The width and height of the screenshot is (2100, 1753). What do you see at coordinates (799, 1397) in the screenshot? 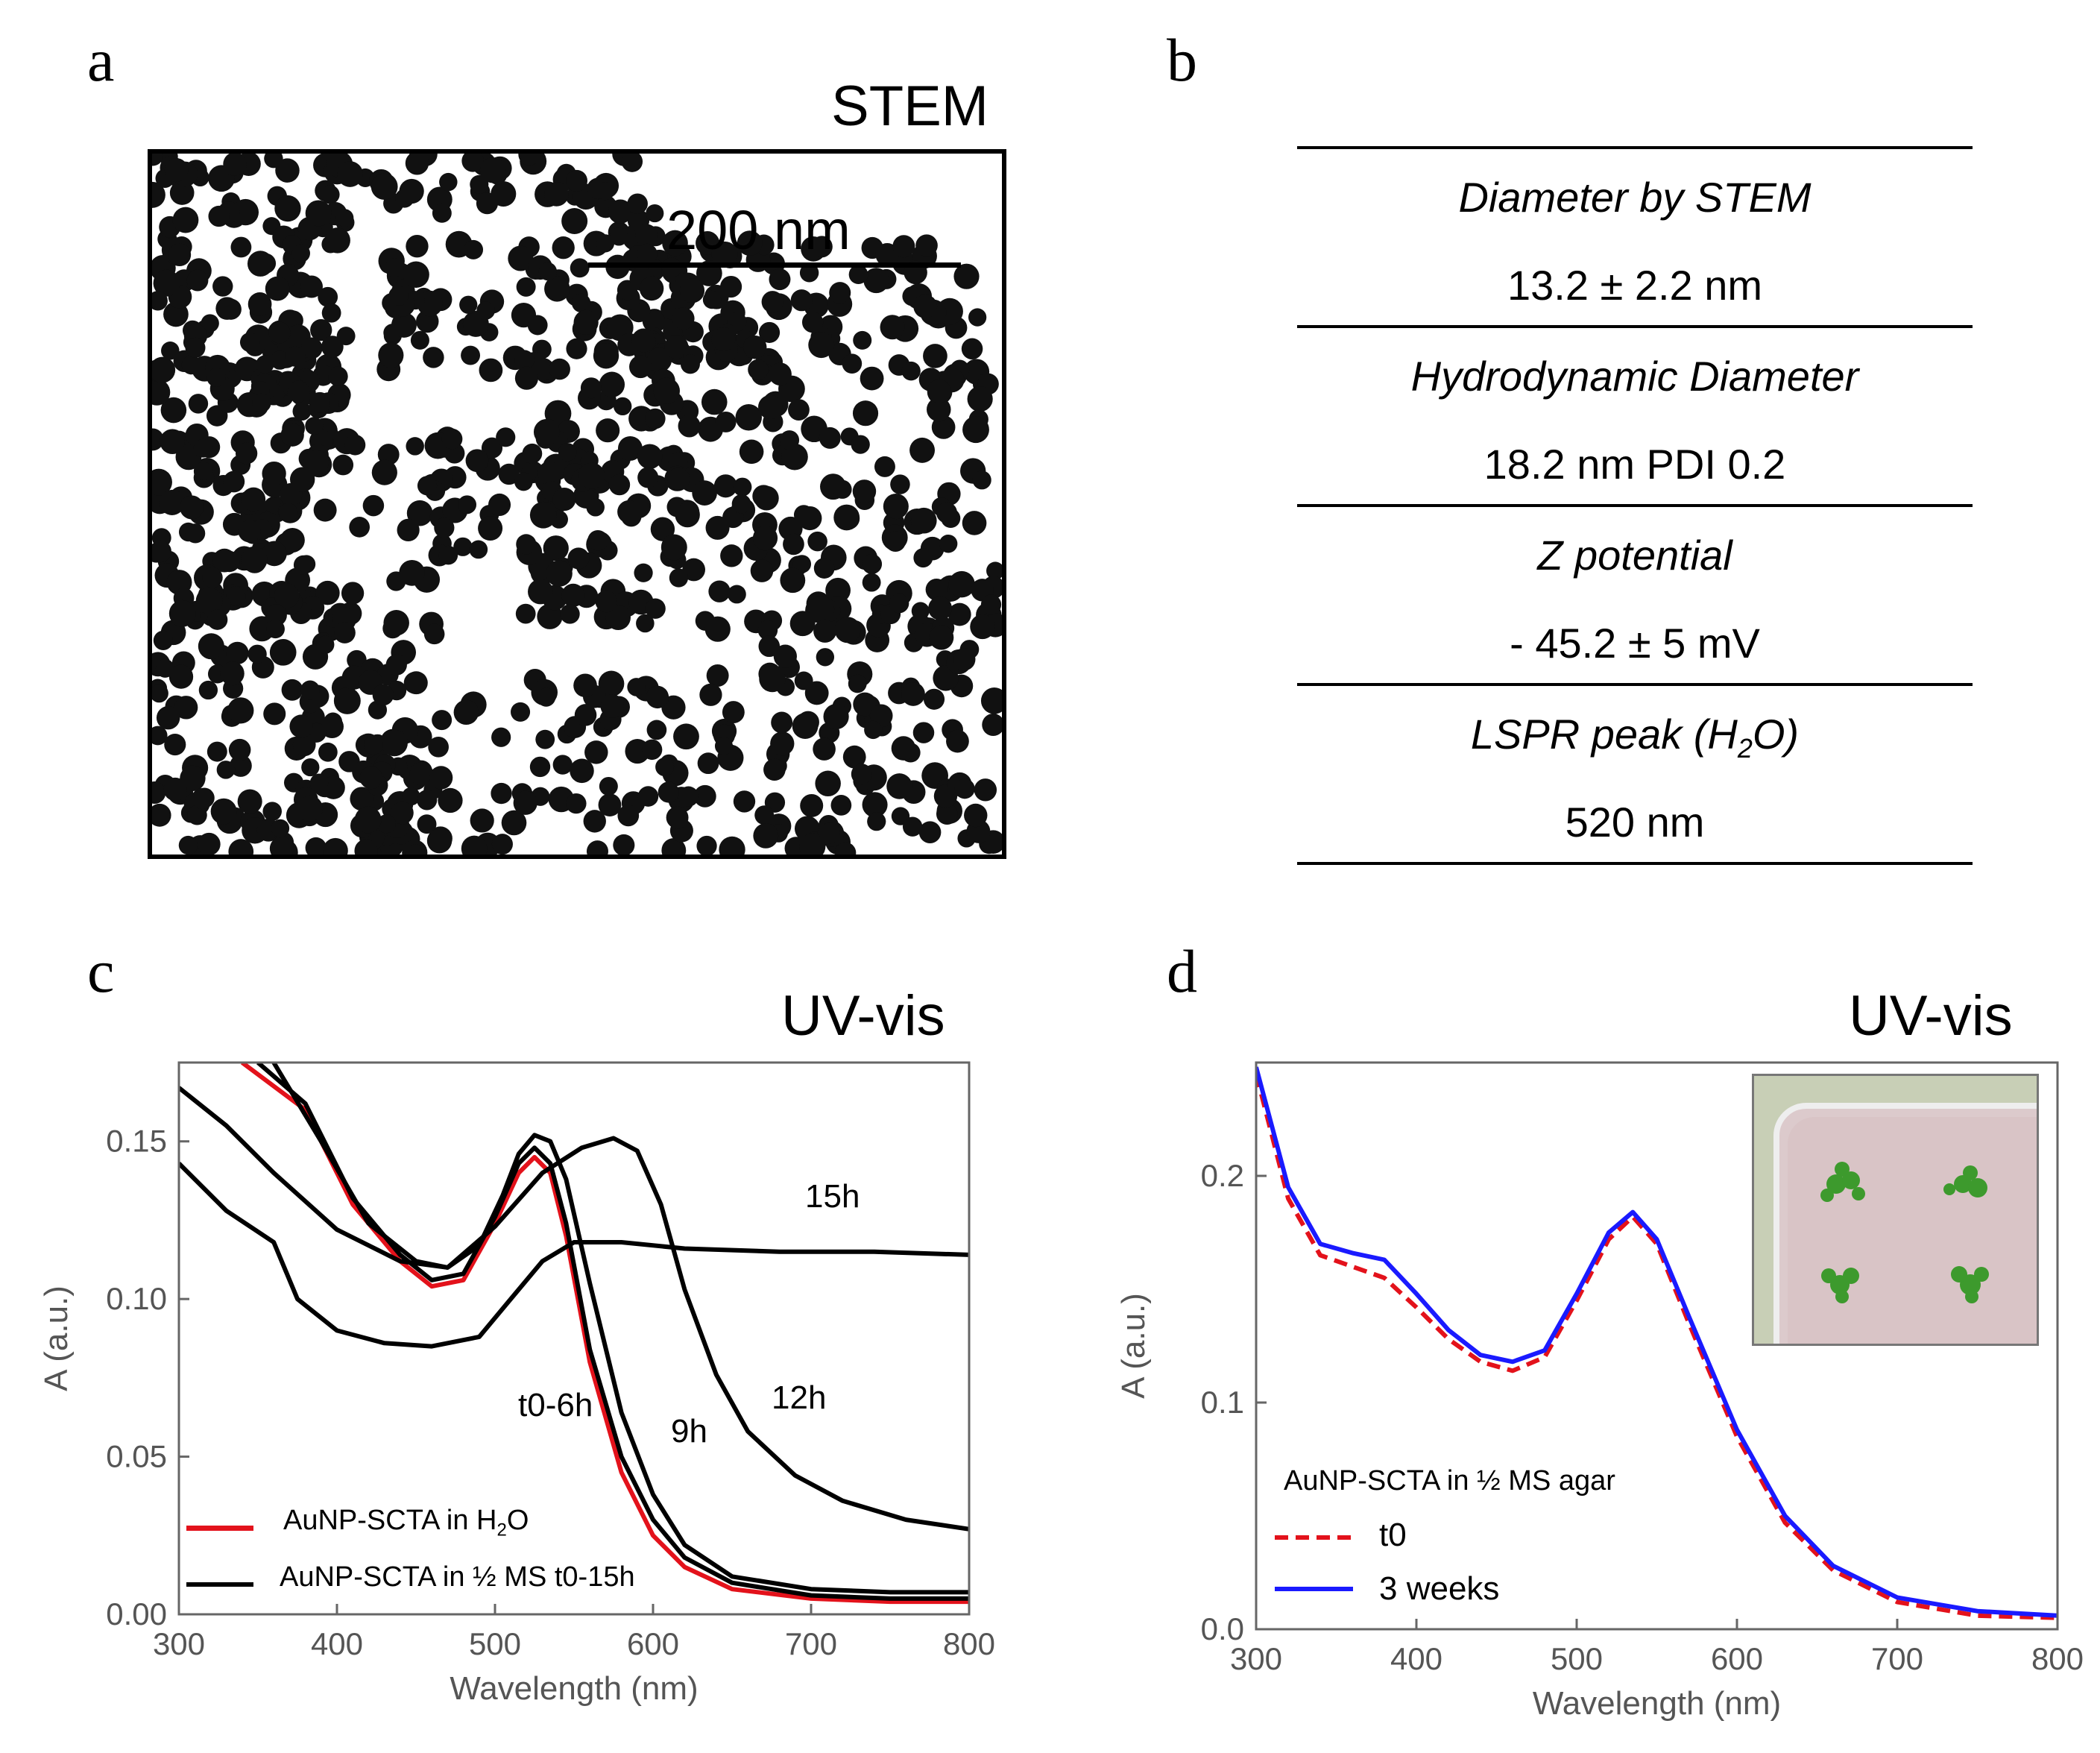
I see `curve-label-12h: 12h` at bounding box center [799, 1397].